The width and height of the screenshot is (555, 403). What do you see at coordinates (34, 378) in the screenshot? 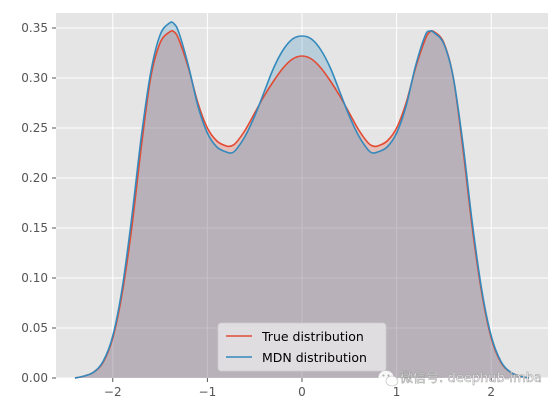
I see `y-tick-label: 0.00` at bounding box center [34, 378].